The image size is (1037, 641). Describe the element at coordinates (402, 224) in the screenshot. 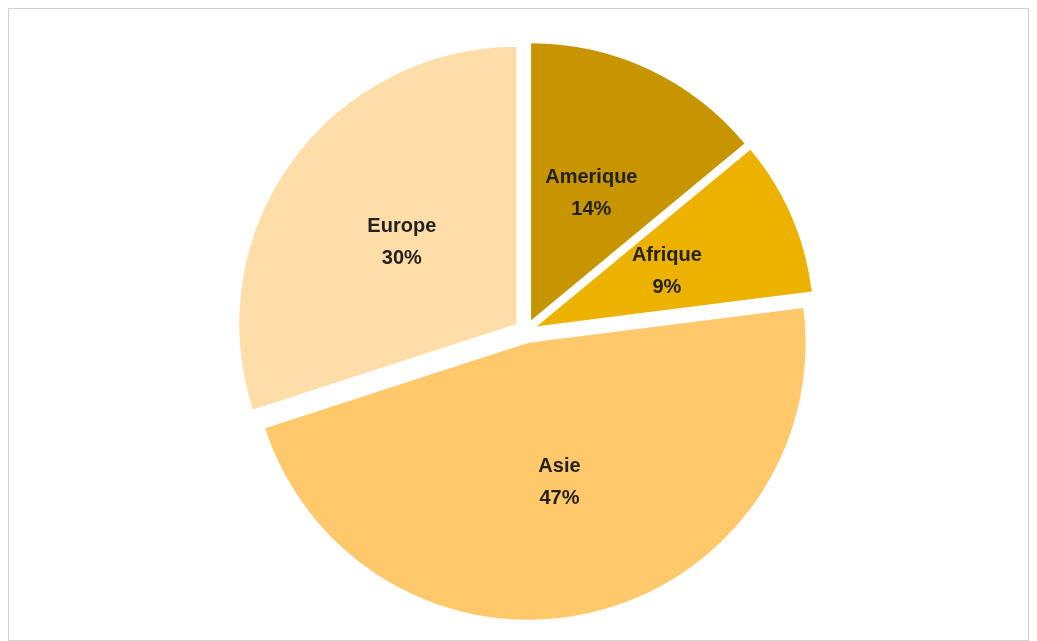

I see `slice-label: Europe` at that location.